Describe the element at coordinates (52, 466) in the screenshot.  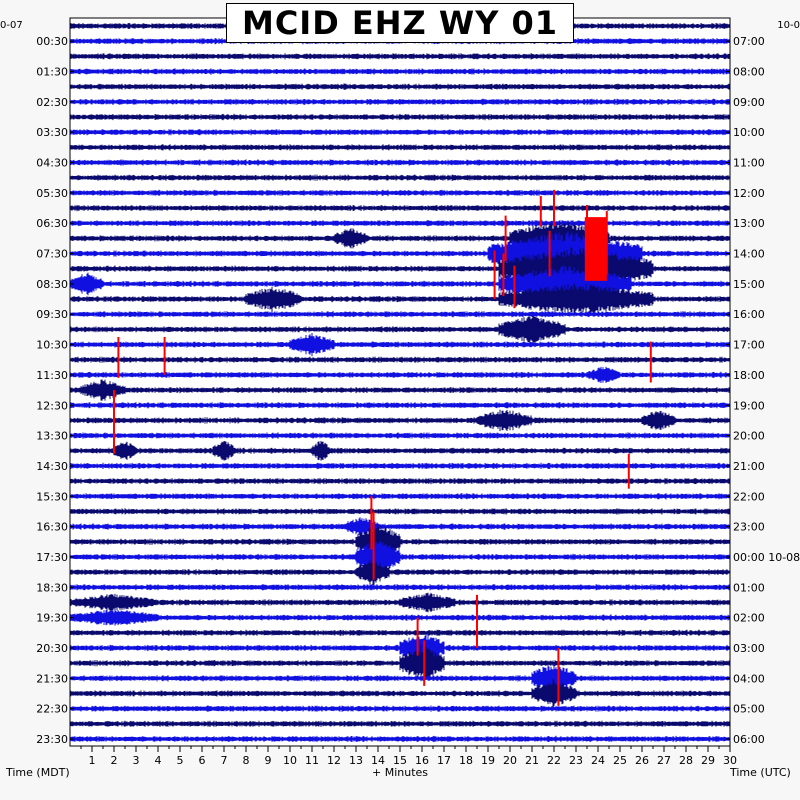
I see `left-time-label-15: 14:30` at that location.